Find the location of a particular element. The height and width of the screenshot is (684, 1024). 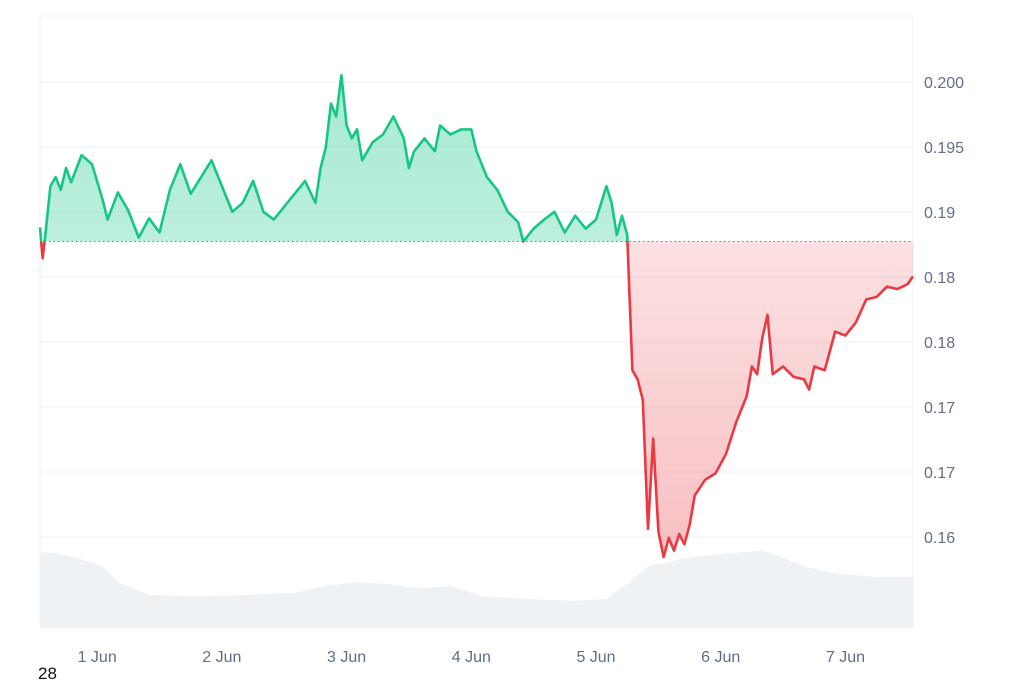

x-axis-ticks: 1 Jun 2 Jun 3 Jun 4 Jun 5 Jun 6 Jun 7 Jun is located at coordinates (471, 657).